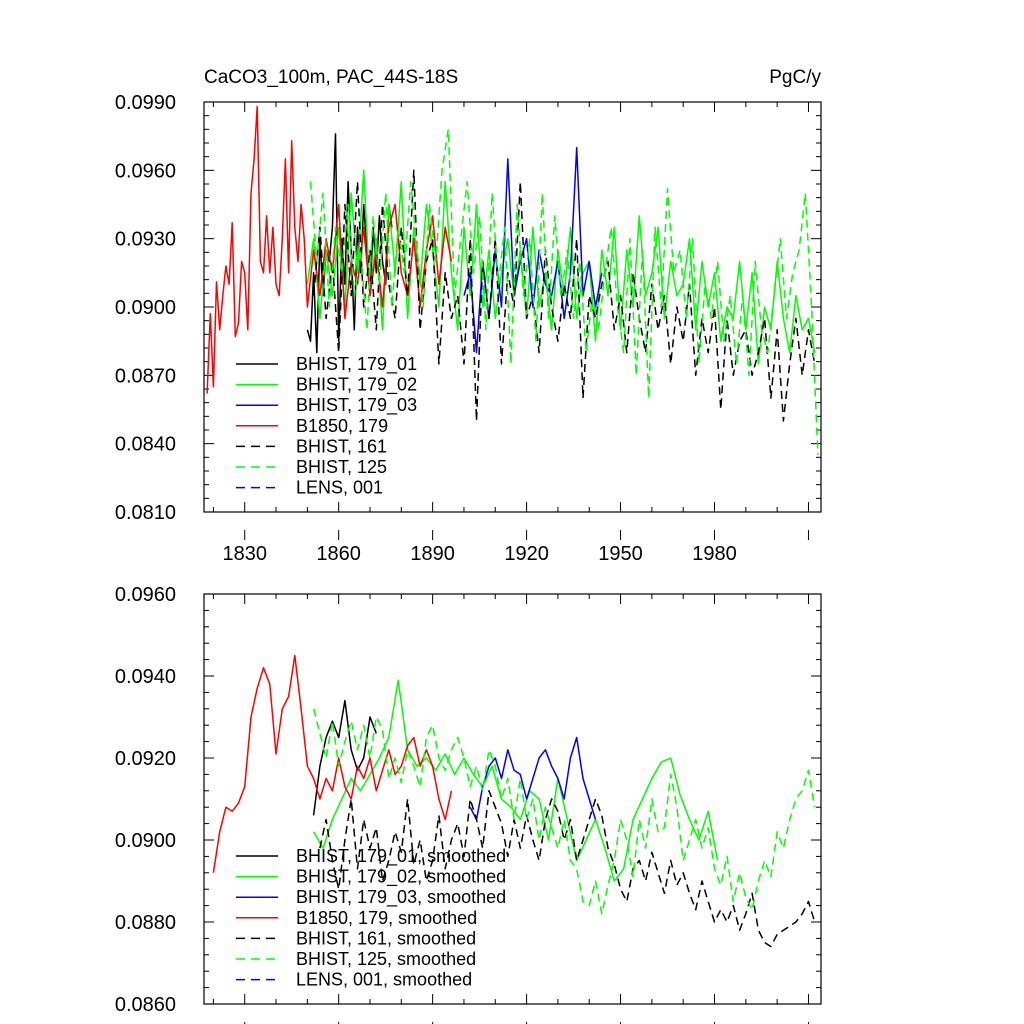 The height and width of the screenshot is (1024, 1024). I want to click on y-tick-label: 0.0840, so click(145, 445).